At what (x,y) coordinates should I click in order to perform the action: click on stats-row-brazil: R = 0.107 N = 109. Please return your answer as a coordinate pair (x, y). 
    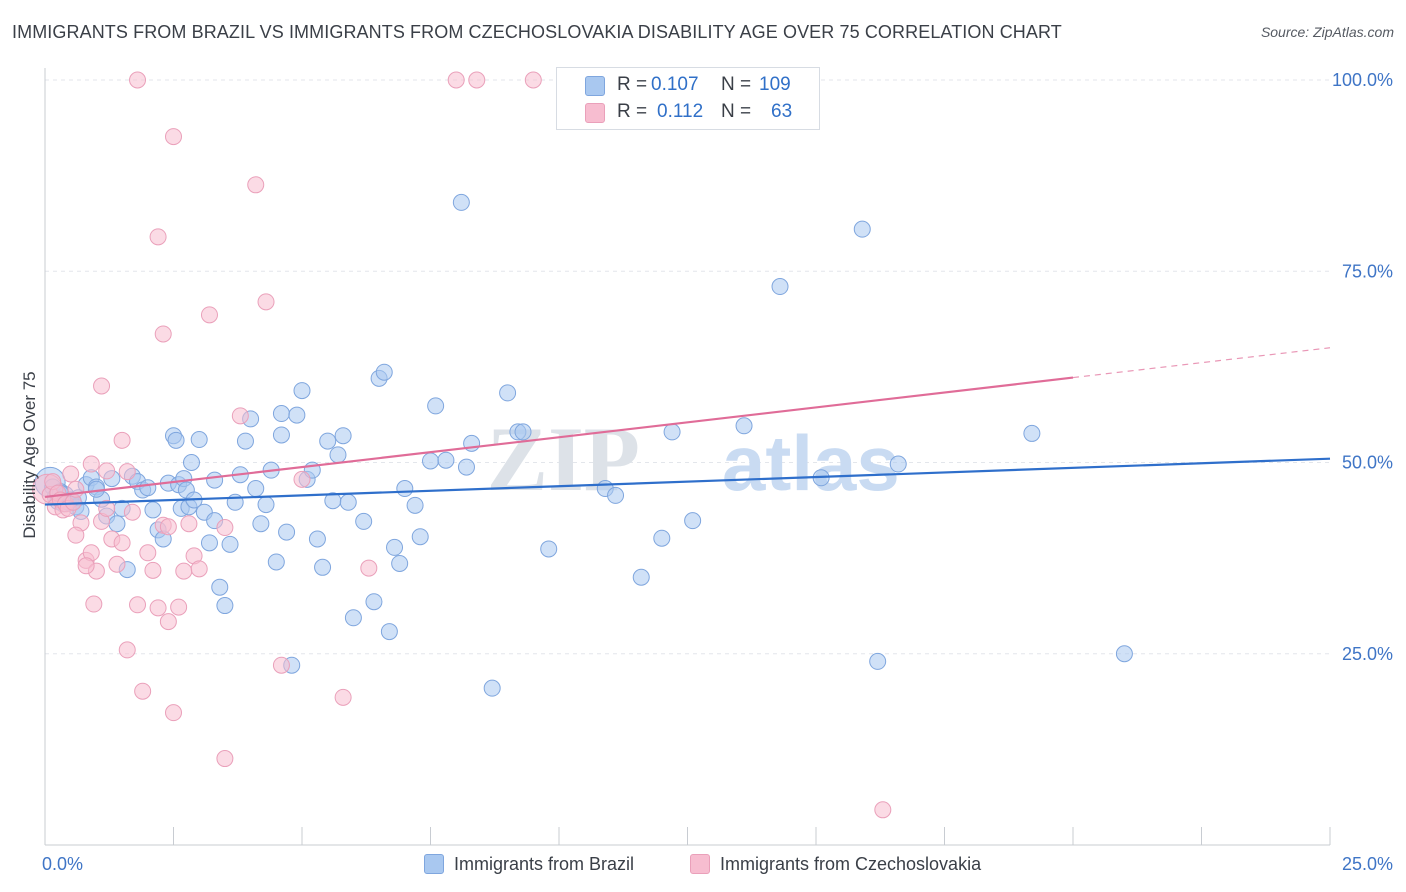
    Looking at the image, I should click on (689, 86).